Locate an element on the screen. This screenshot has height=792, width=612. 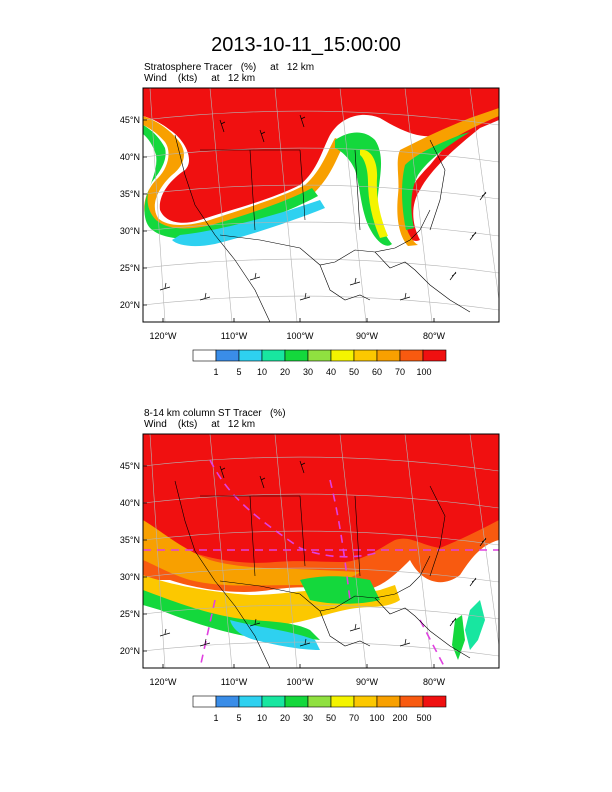
colorbar-label: 40 is located at coordinates (330, 372).